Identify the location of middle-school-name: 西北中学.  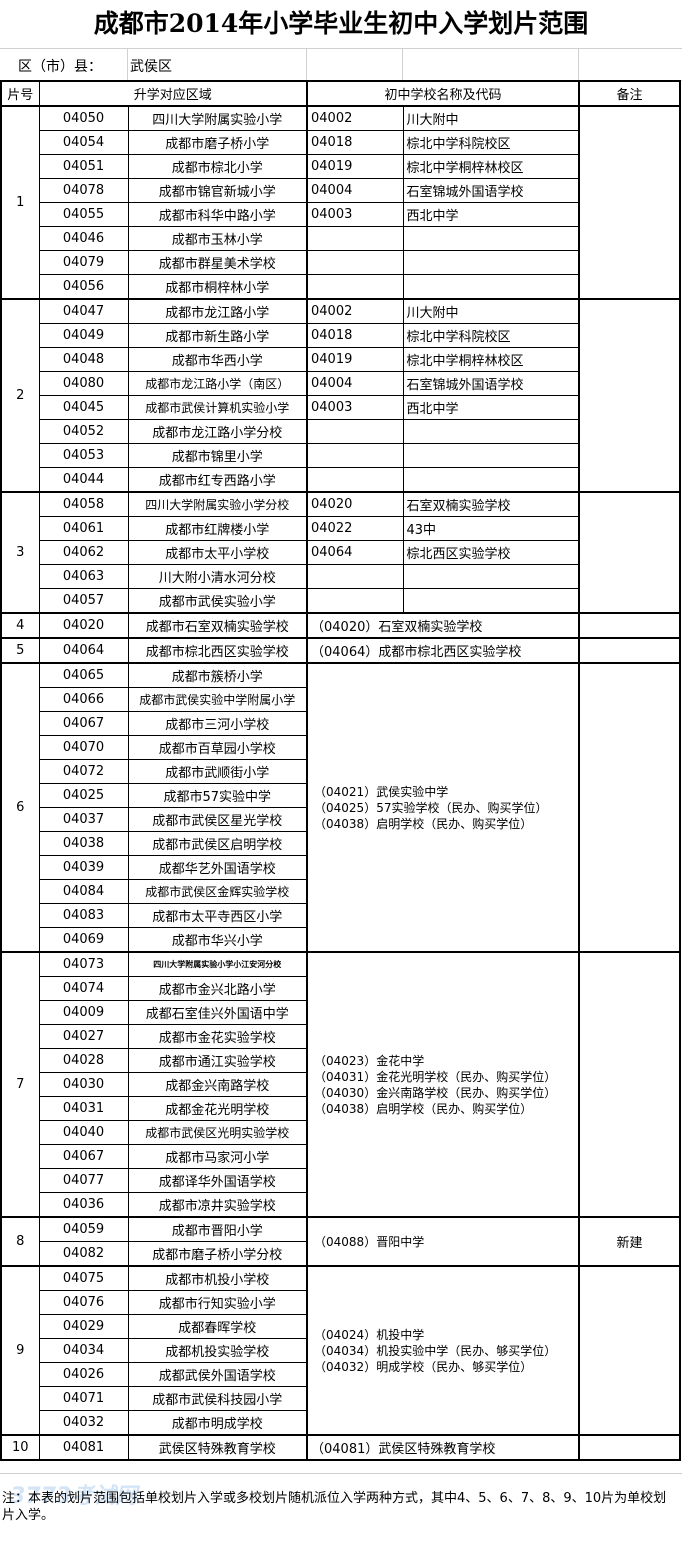
(491, 214).